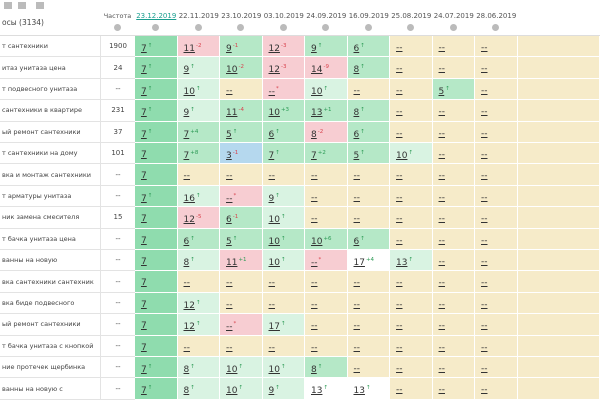  What do you see at coordinates (50, 89) in the screenshot?
I see `query-cell: т подвесного унитаза` at bounding box center [50, 89].